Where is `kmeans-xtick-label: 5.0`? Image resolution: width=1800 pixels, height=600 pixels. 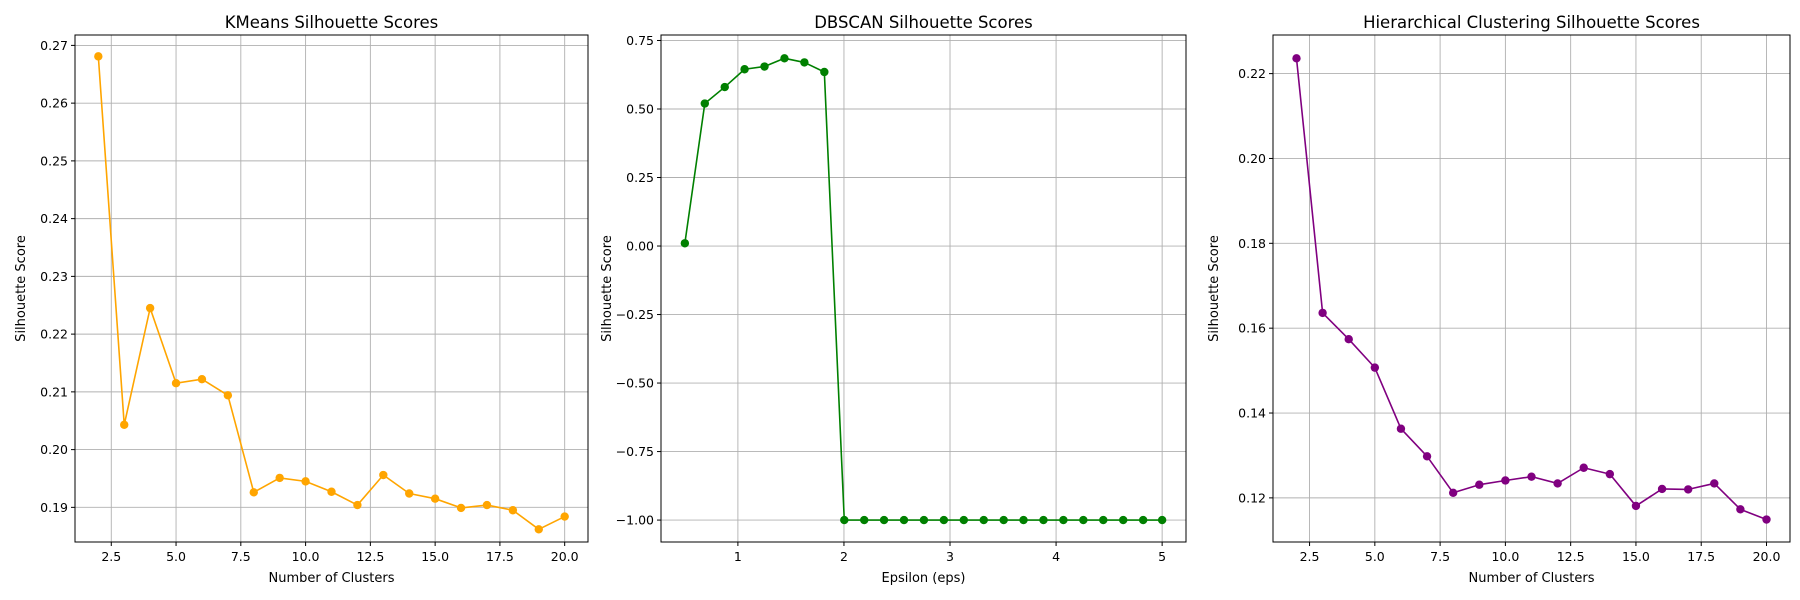
kmeans-xtick-label: 5.0 is located at coordinates (176, 556).